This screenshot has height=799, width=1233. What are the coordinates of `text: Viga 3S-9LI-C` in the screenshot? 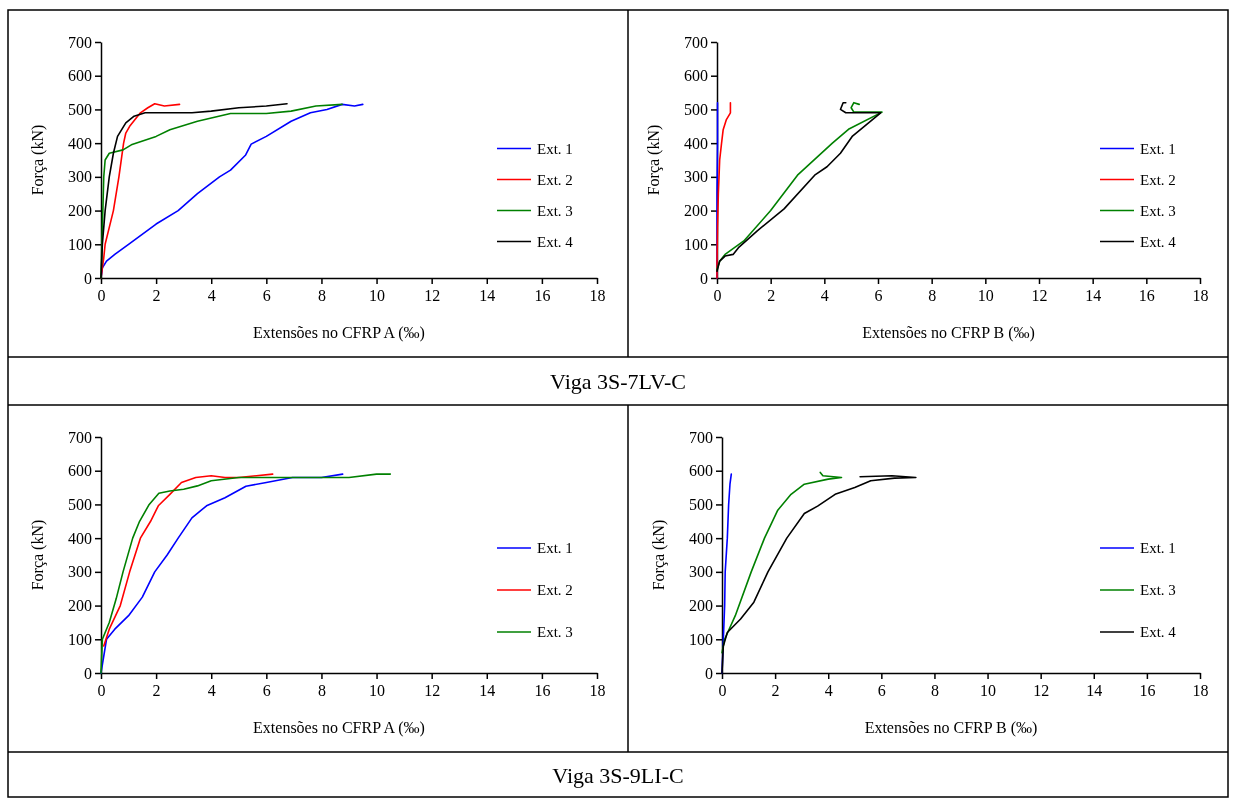 It's located at (618, 775).